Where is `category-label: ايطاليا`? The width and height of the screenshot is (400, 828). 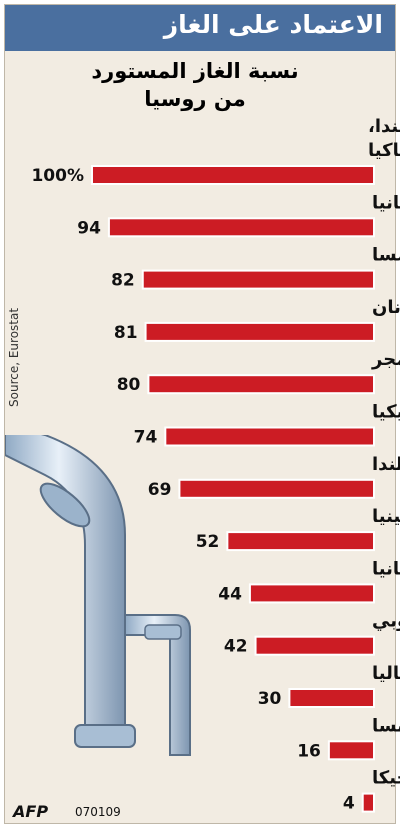 category-label: ايطاليا is located at coordinates (386, 673).